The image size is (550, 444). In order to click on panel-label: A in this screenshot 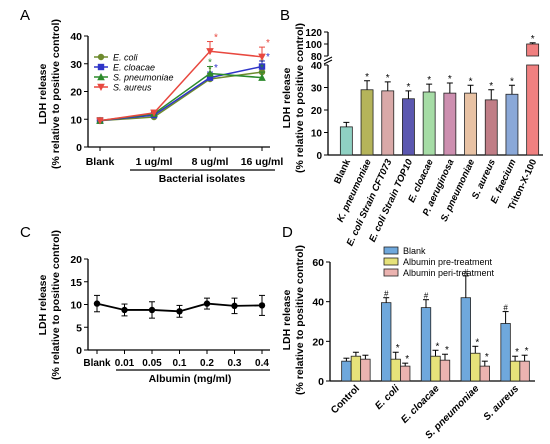, I will do `click(25, 15)`.